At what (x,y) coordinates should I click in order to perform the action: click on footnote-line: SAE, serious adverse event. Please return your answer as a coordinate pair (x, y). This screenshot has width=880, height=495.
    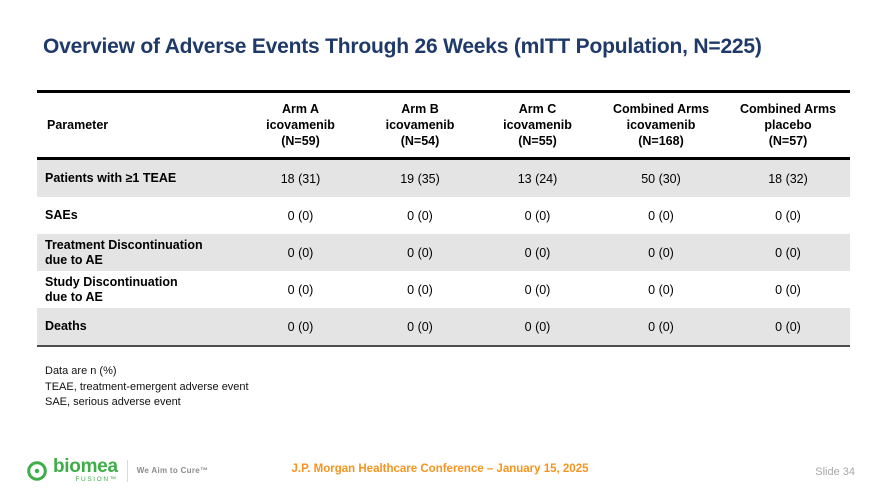
    Looking at the image, I should click on (113, 402).